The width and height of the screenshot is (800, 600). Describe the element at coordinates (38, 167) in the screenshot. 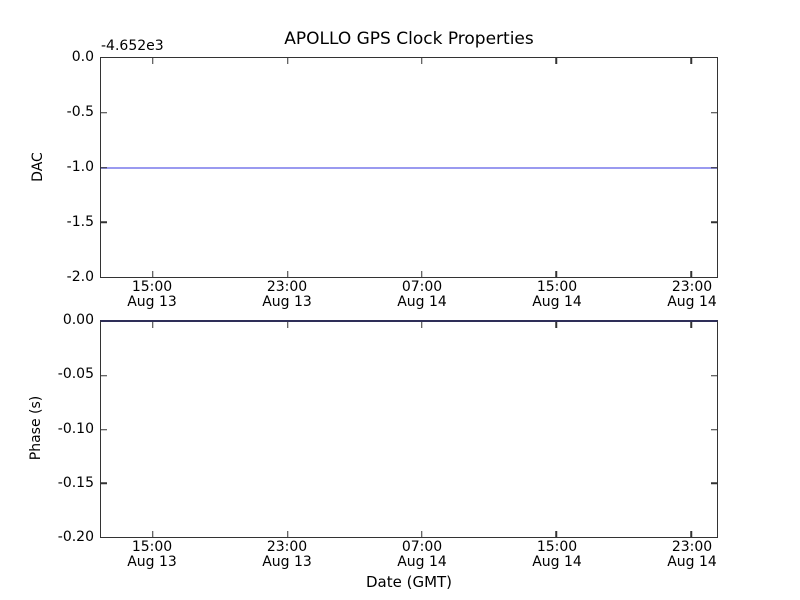

I see `y-axis-label-dac: DAC` at that location.